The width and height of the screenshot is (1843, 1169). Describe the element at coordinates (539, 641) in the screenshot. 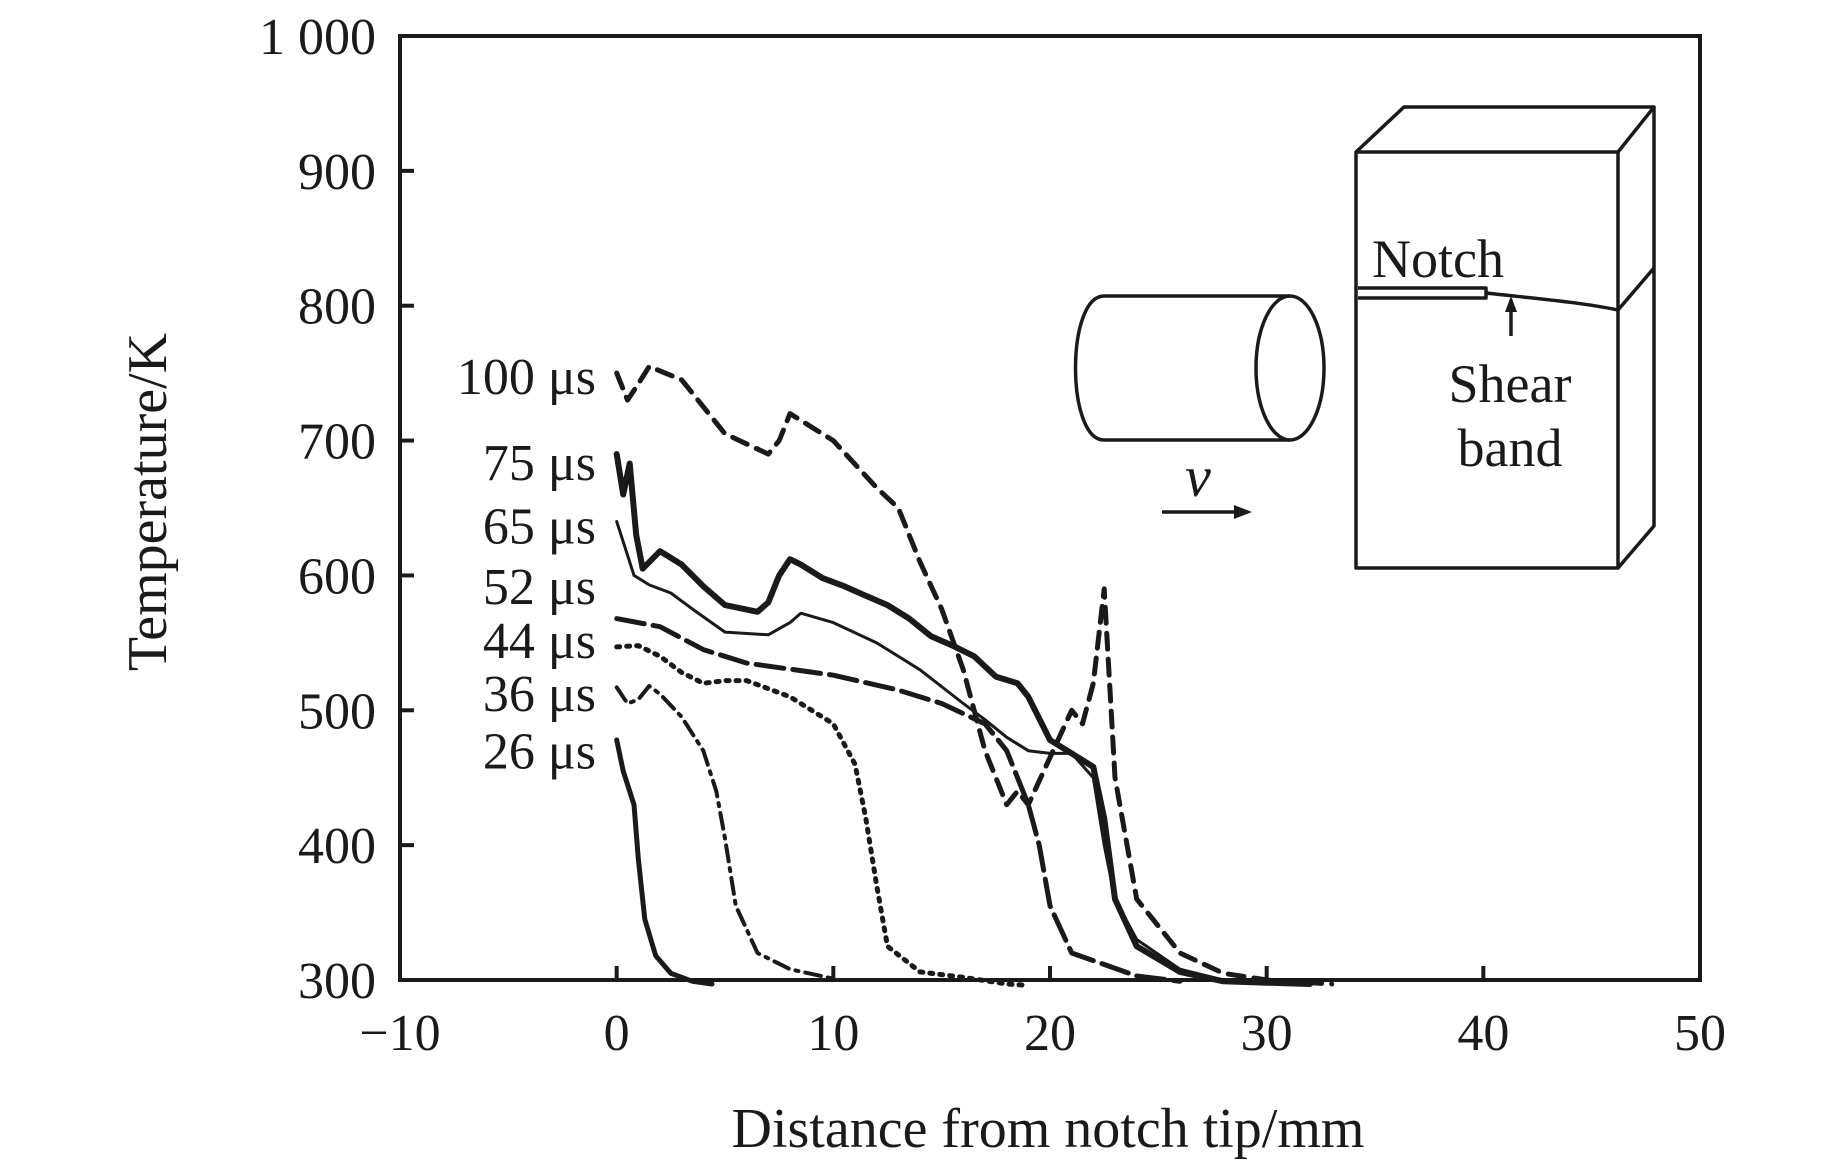

I see `series-label: 44 μs` at that location.